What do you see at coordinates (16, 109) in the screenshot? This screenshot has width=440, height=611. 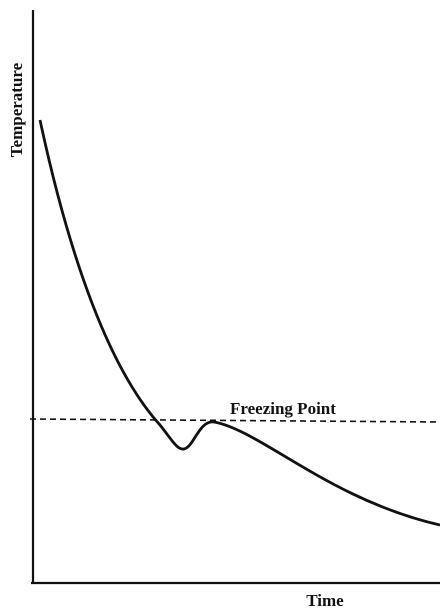 I see `y-axis-label: Temperature` at bounding box center [16, 109].